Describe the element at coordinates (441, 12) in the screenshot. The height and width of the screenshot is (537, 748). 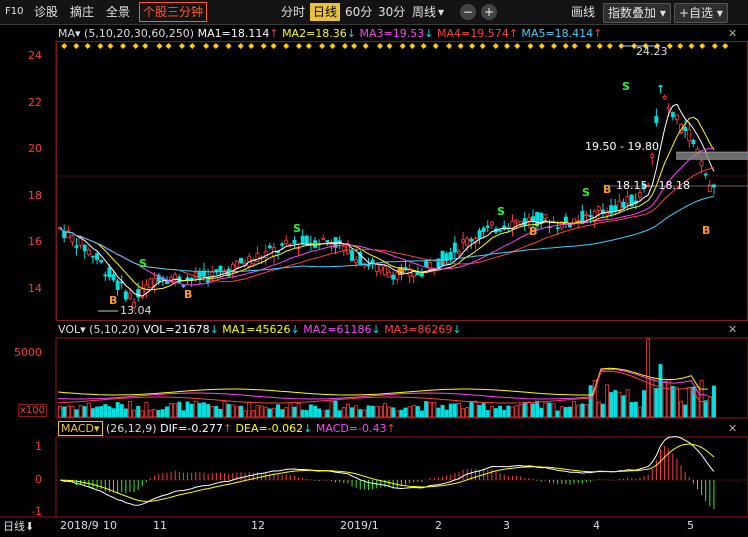
I see `period-dropdown-icon: ▾` at that location.